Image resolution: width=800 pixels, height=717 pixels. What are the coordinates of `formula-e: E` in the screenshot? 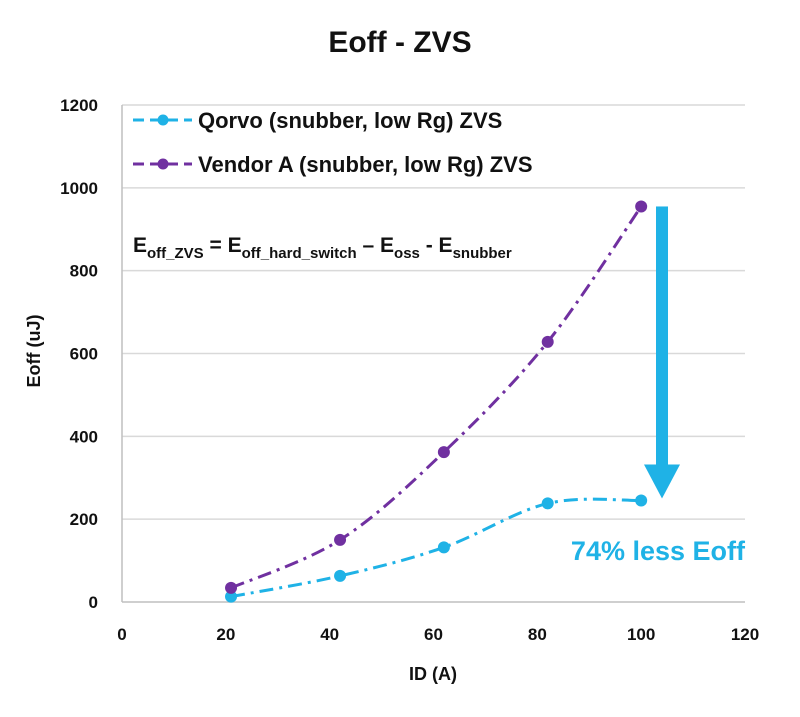 It's located at (140, 245).